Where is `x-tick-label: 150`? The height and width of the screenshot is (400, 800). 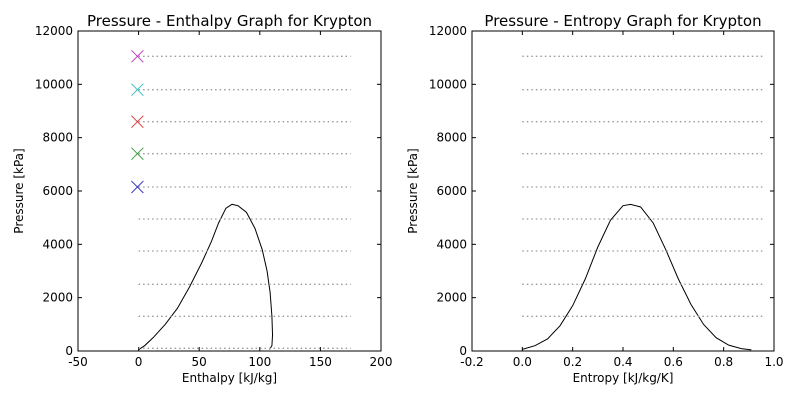
x-tick-label: 150 is located at coordinates (320, 362).